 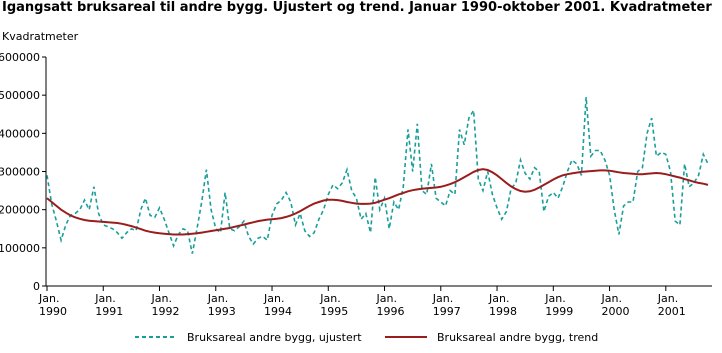 I want to click on y-tick-label: 600000, so click(x=20, y=57).